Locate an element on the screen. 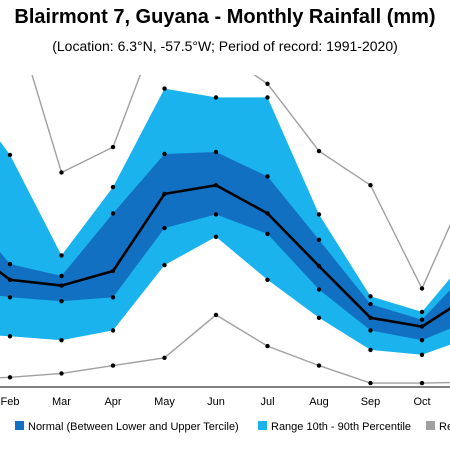  x-tick-label: May is located at coordinates (164, 402).